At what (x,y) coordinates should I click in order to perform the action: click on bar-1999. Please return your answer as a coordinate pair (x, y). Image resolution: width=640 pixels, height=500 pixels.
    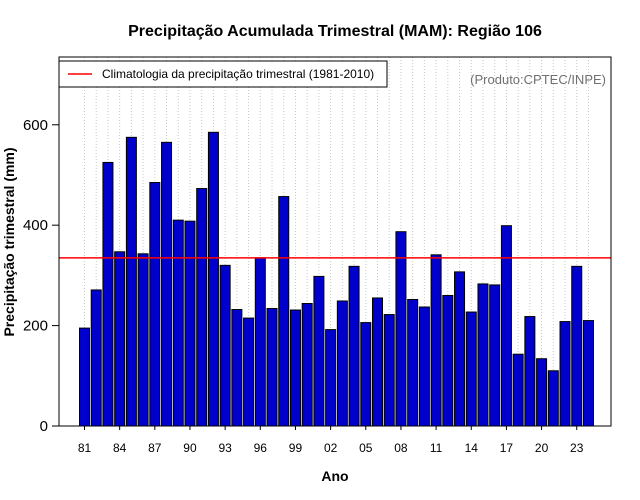
    Looking at the image, I should click on (295, 368).